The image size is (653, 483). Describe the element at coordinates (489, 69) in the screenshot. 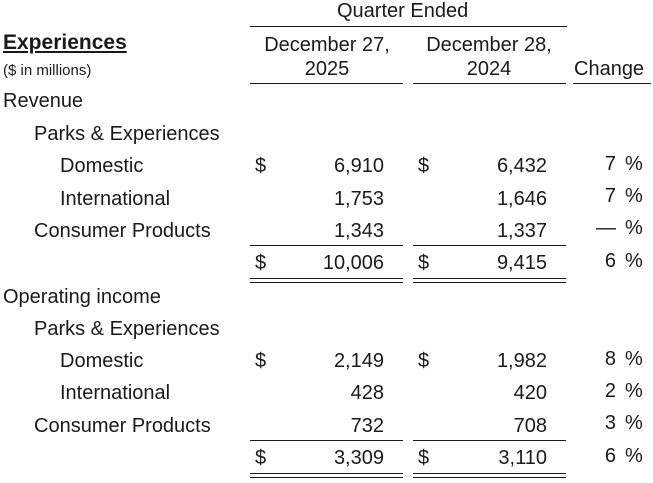

I see `col2-header-line2: 2024` at that location.